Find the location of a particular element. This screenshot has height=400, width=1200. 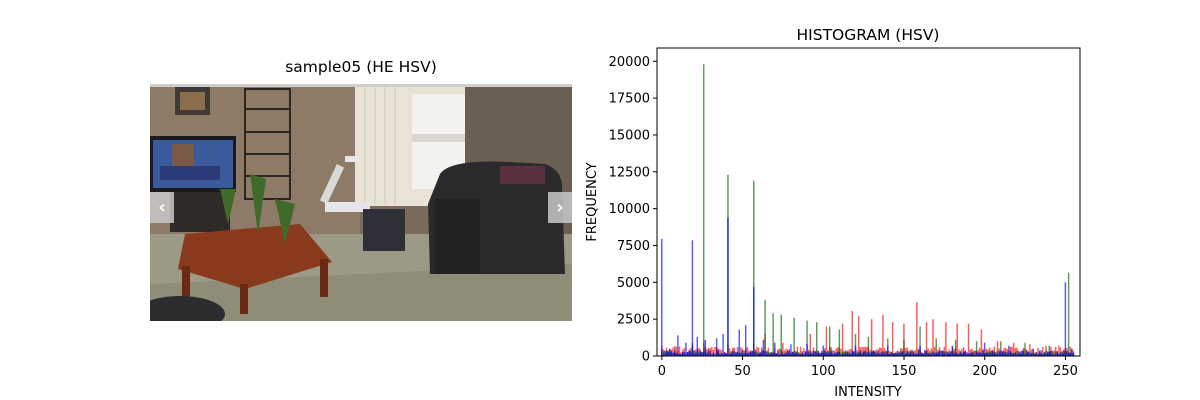

x-axis-label: INTENSITY is located at coordinates (867, 392).